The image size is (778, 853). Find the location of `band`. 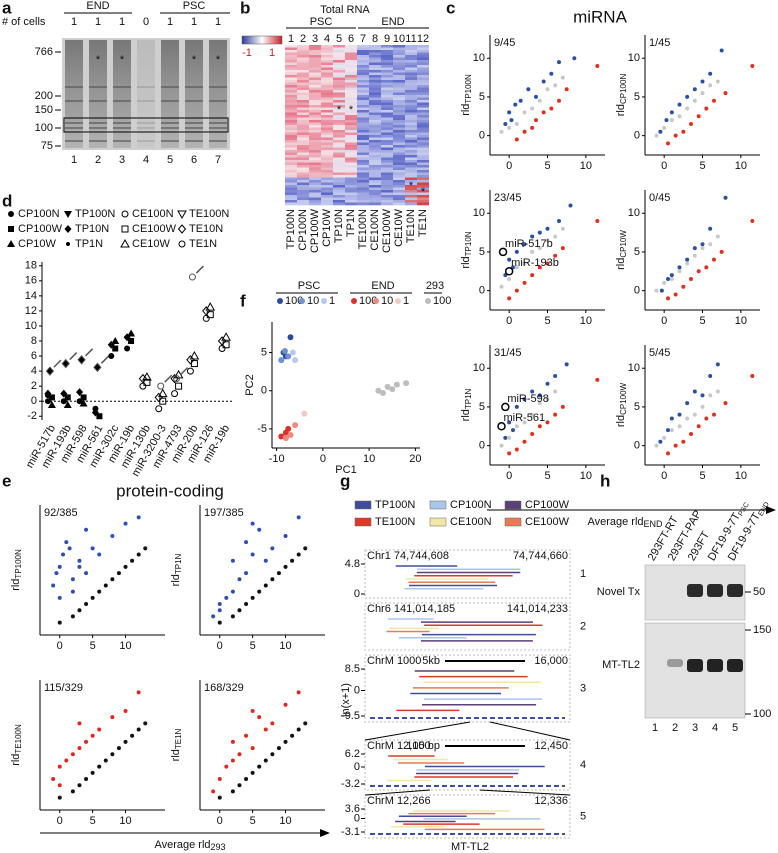

band is located at coordinates (675, 663).